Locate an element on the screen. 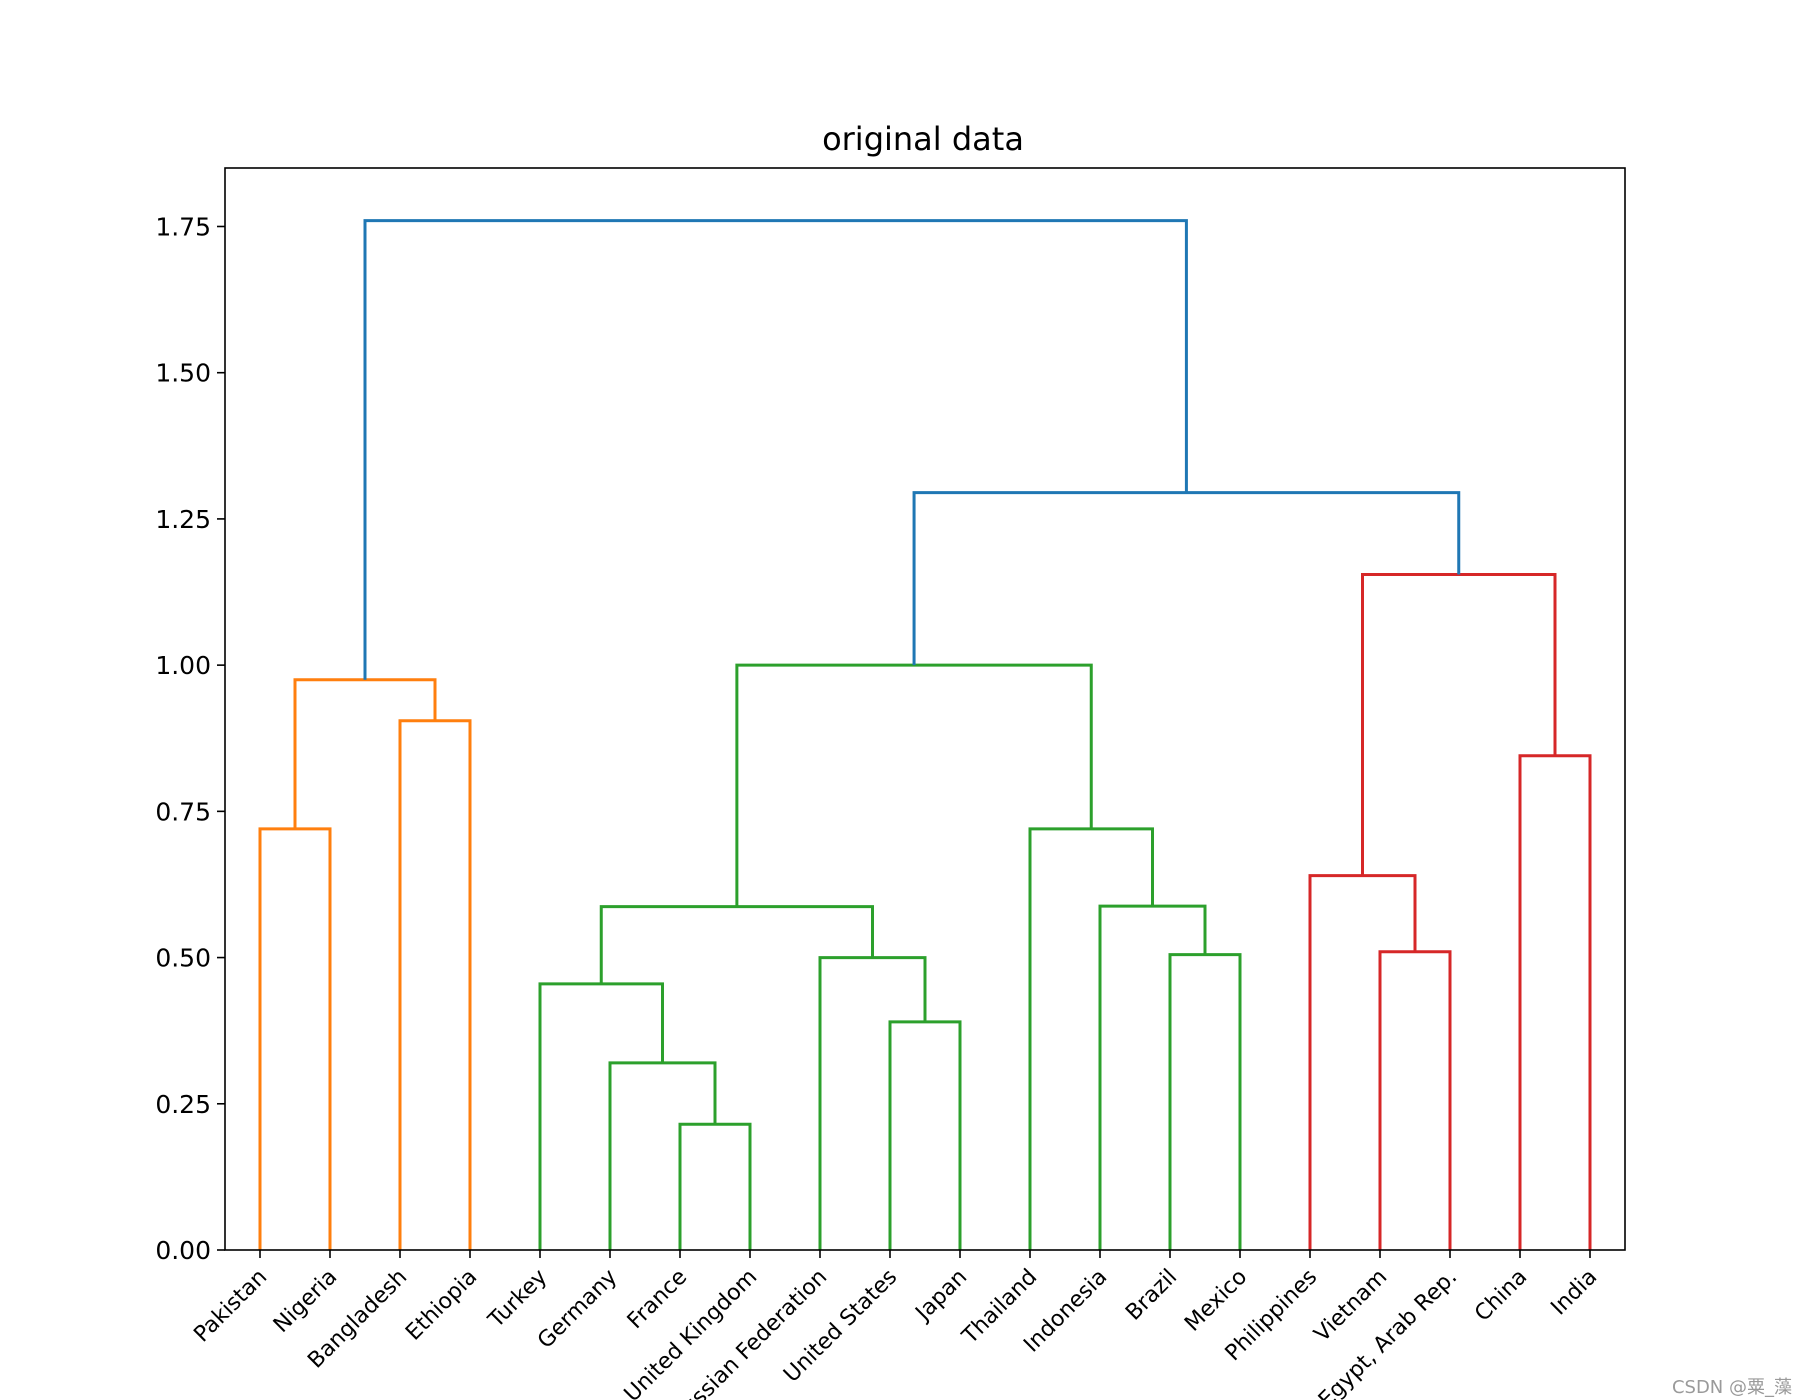 This screenshot has width=1800, height=1400. y-tick-label: 0.25 is located at coordinates (183, 1104).